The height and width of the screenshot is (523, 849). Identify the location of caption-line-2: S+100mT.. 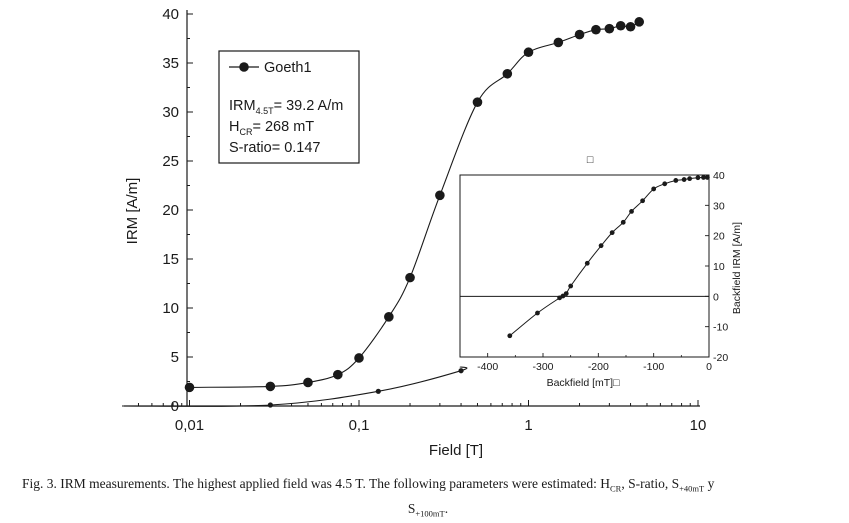
(428, 511).